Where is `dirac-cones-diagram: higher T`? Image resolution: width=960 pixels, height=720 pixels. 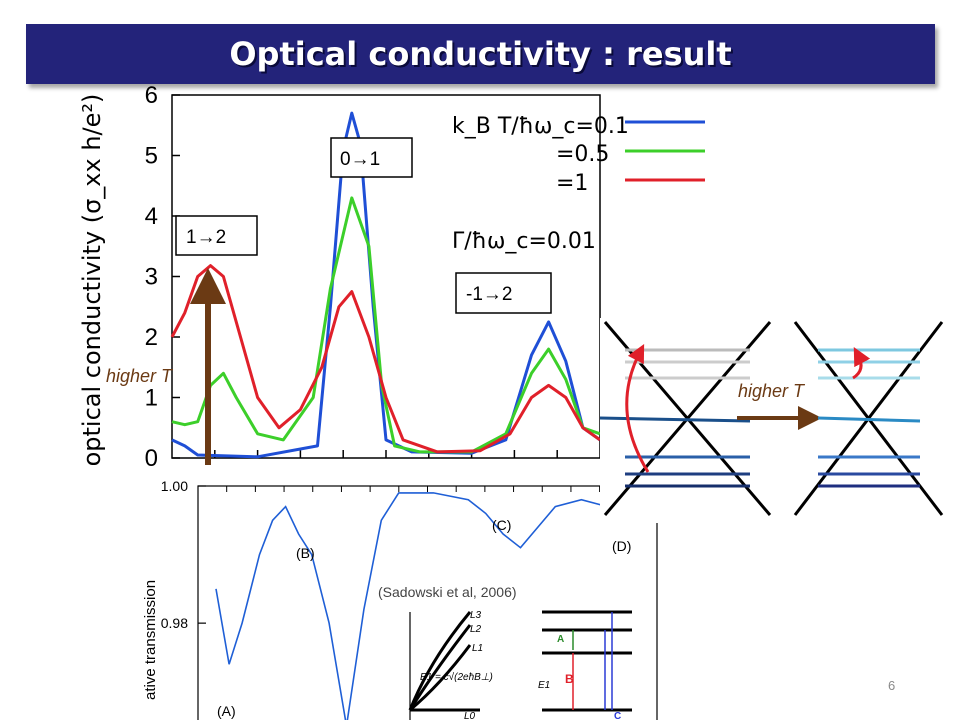
dirac-cones-diagram: higher T is located at coordinates (779, 420).